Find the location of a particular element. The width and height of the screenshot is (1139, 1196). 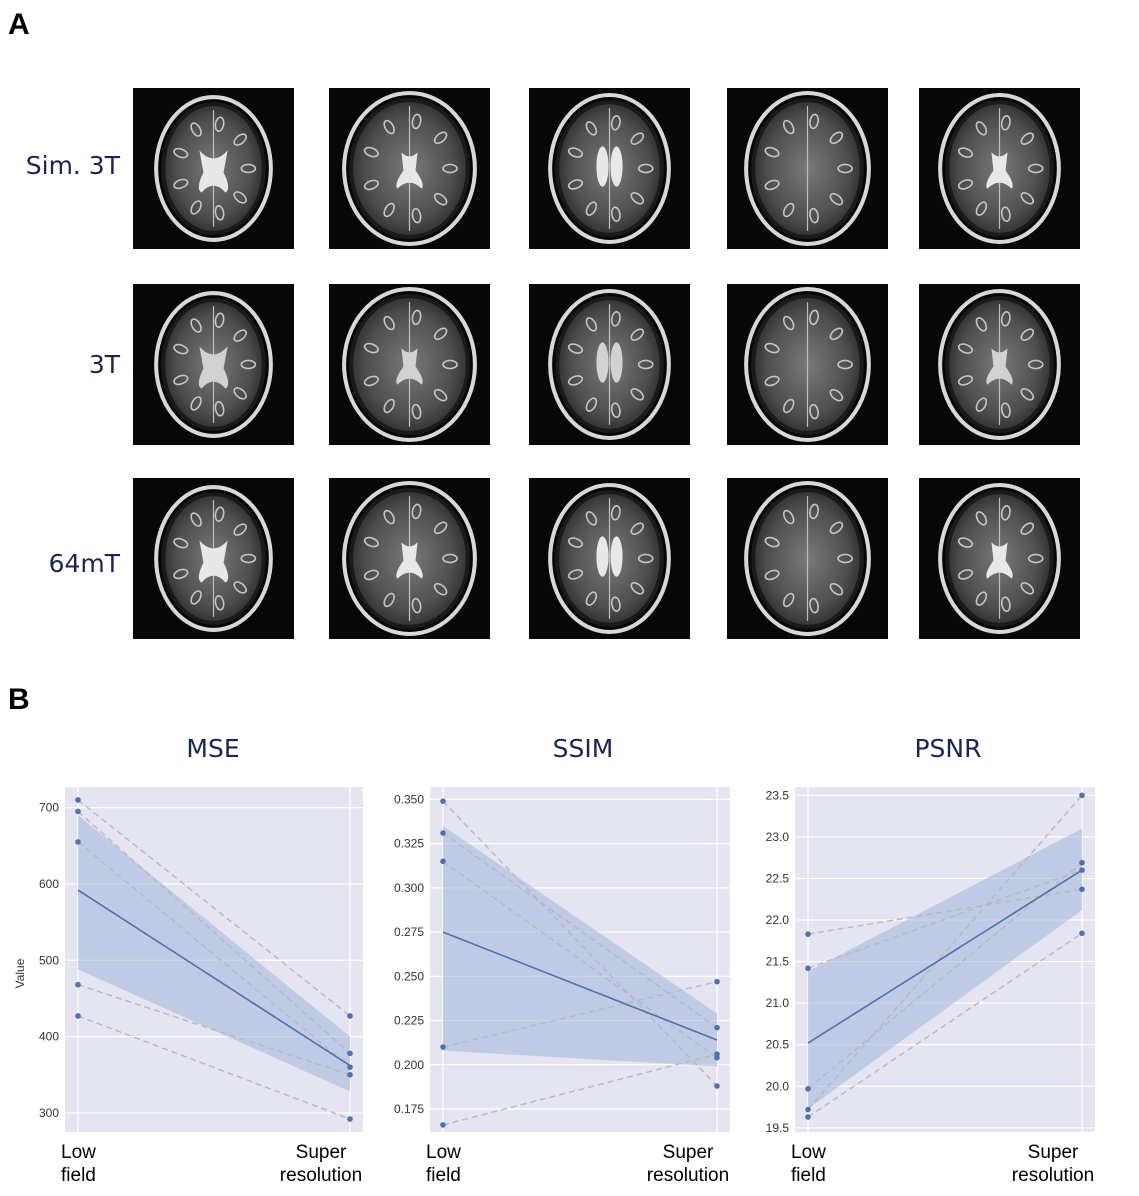

y-tick-label: 300 is located at coordinates (49, 1113).